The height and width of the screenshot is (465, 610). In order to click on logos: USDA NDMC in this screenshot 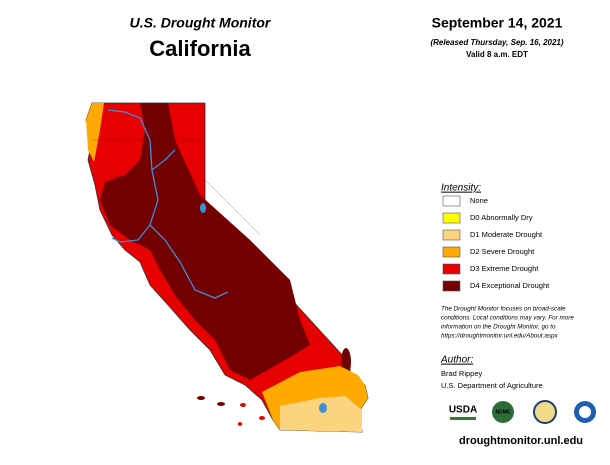, I will do `click(522, 412)`.